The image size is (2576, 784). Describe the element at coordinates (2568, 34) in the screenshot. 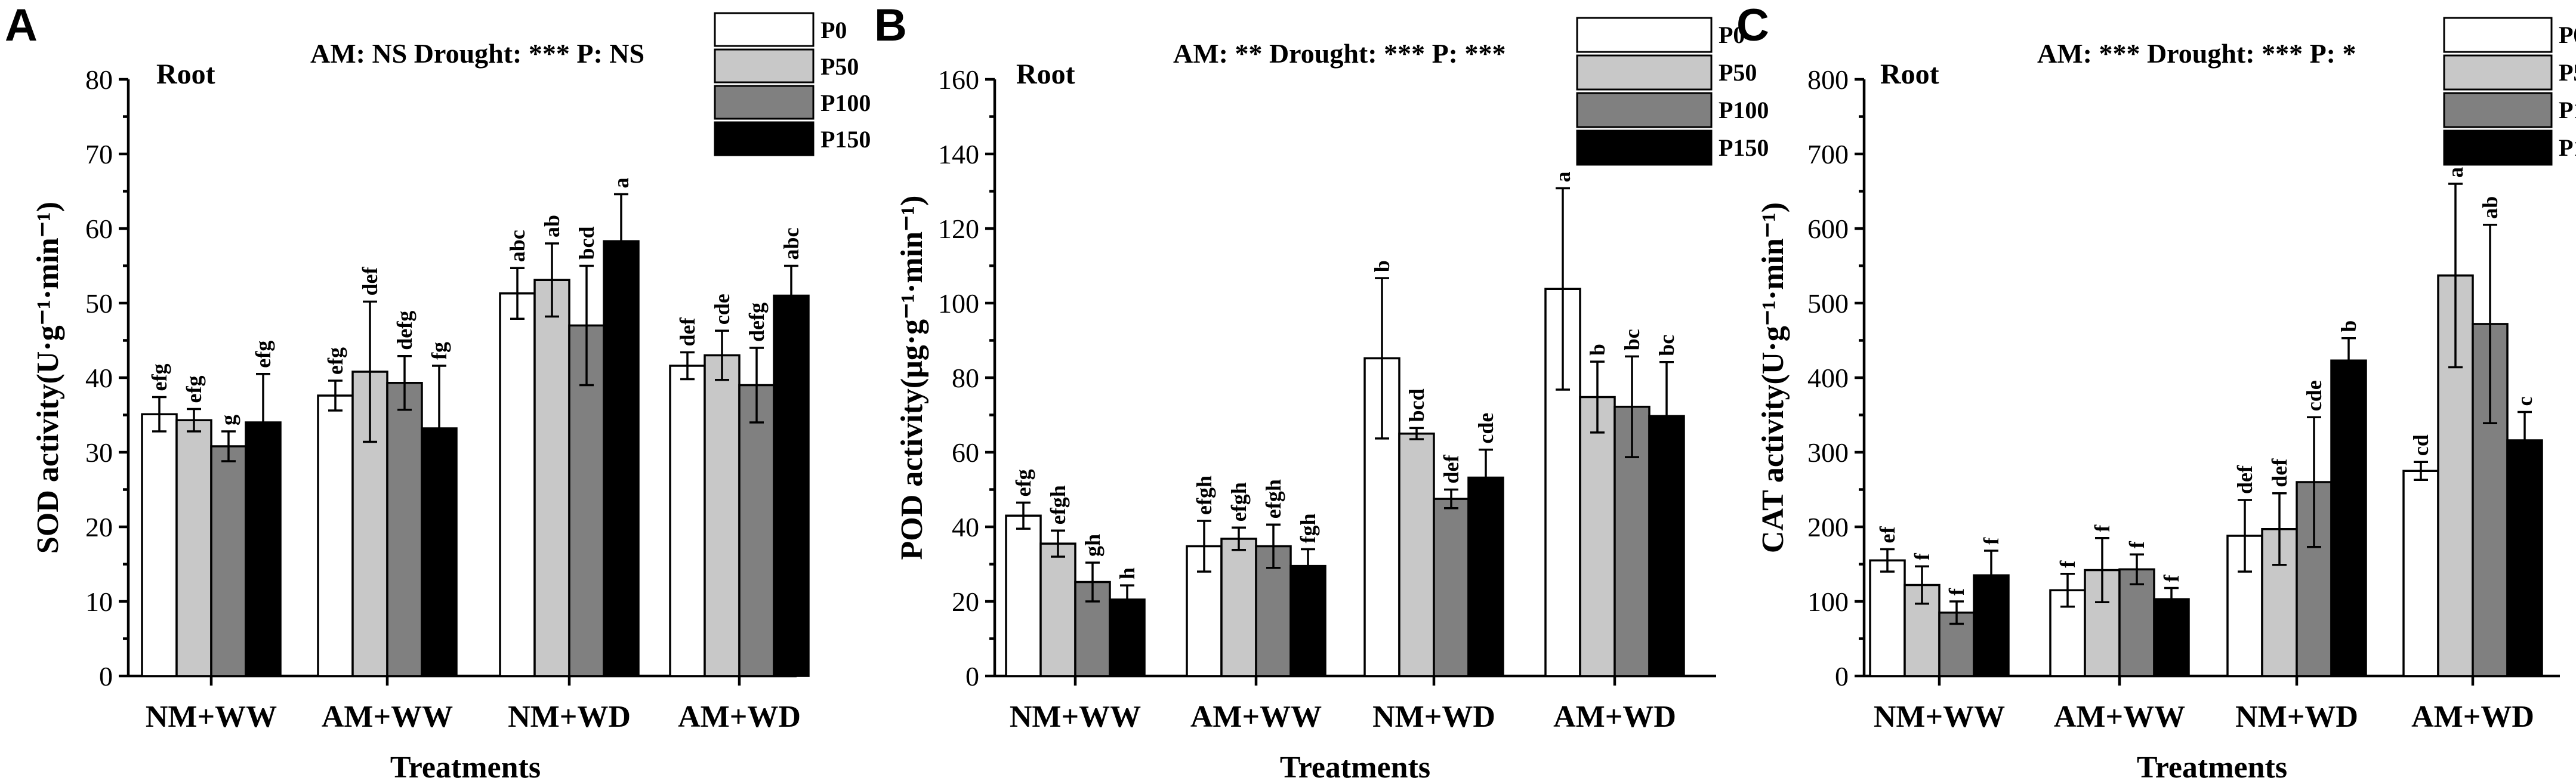

I see `legend-label: P0` at that location.